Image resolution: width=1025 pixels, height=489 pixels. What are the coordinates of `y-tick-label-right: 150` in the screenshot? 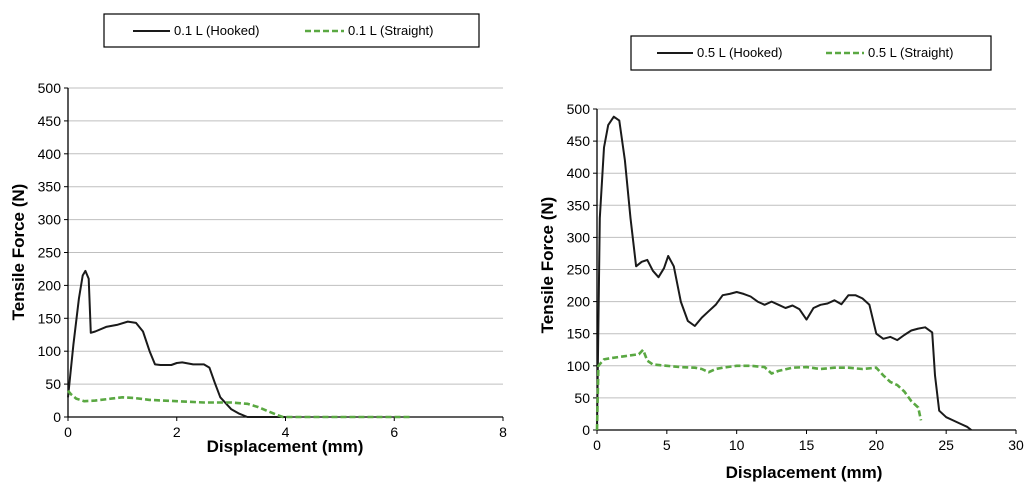 It's located at (579, 334).